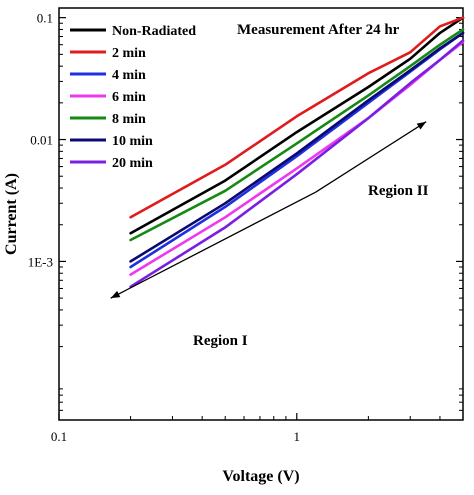  Describe the element at coordinates (398, 191) in the screenshot. I see `region-ii-label: Region II` at that location.